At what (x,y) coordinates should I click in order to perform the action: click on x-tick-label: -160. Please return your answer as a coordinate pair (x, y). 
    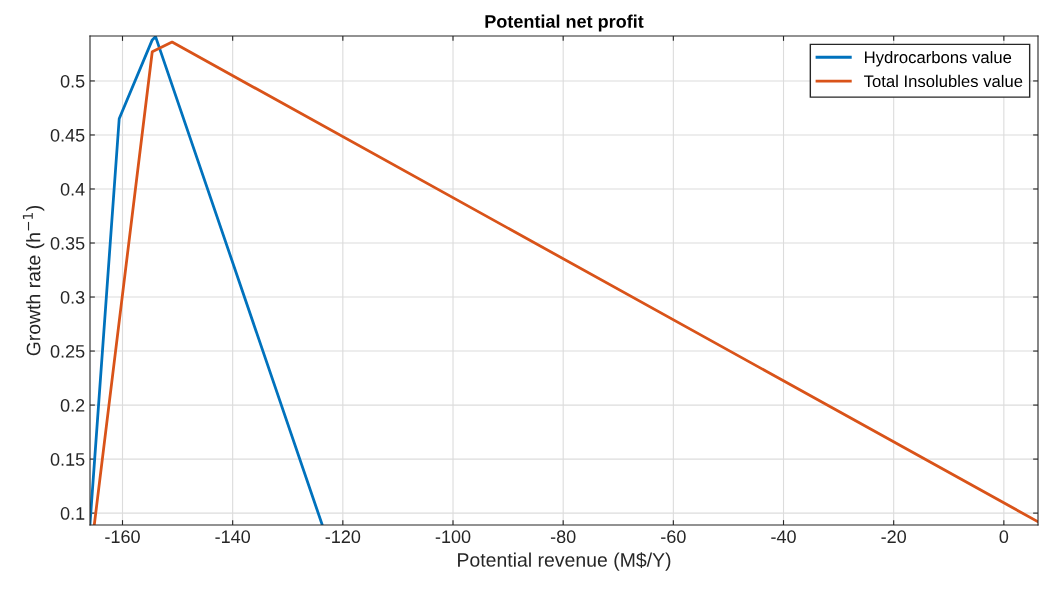
    Looking at the image, I should click on (122, 537).